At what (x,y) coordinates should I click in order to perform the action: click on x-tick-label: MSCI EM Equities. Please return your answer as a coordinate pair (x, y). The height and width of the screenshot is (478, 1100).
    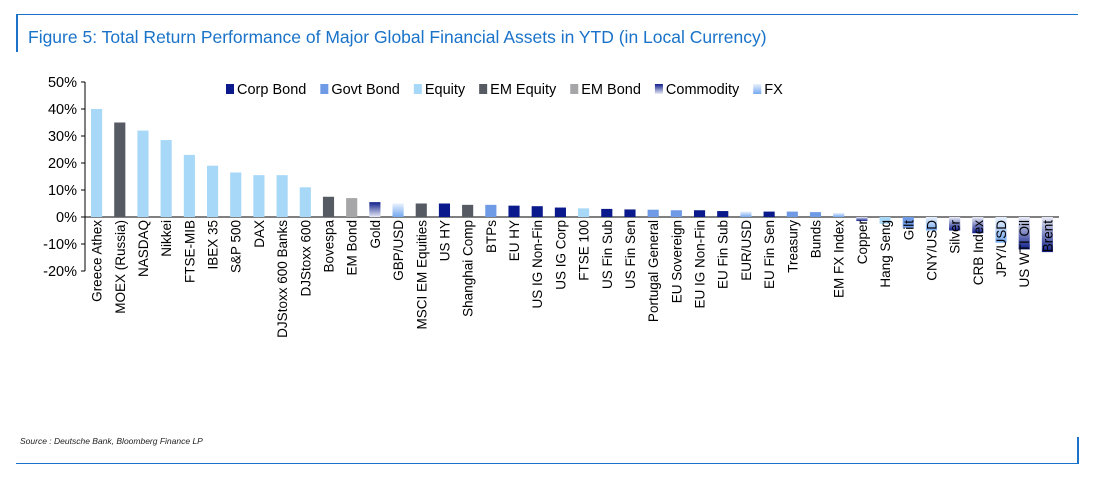
    Looking at the image, I should click on (421, 275).